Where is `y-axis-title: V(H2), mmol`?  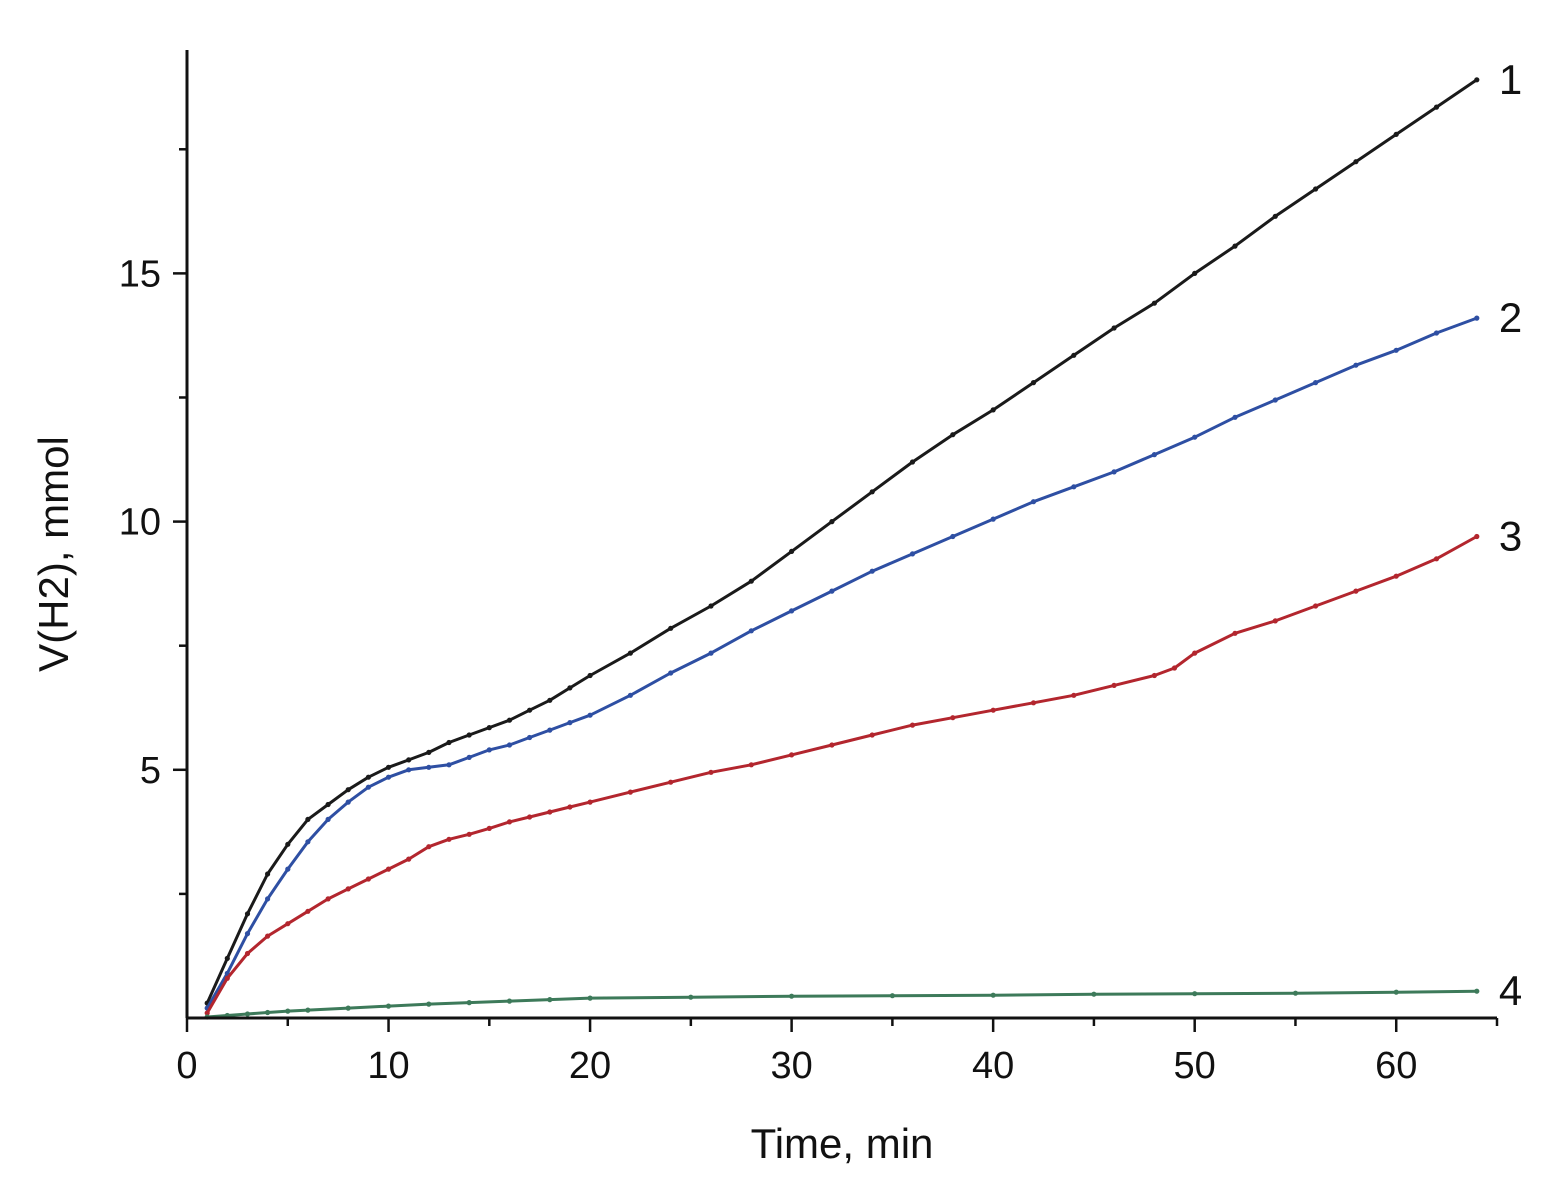 y-axis-title: V(H2), mmol is located at coordinates (53, 554).